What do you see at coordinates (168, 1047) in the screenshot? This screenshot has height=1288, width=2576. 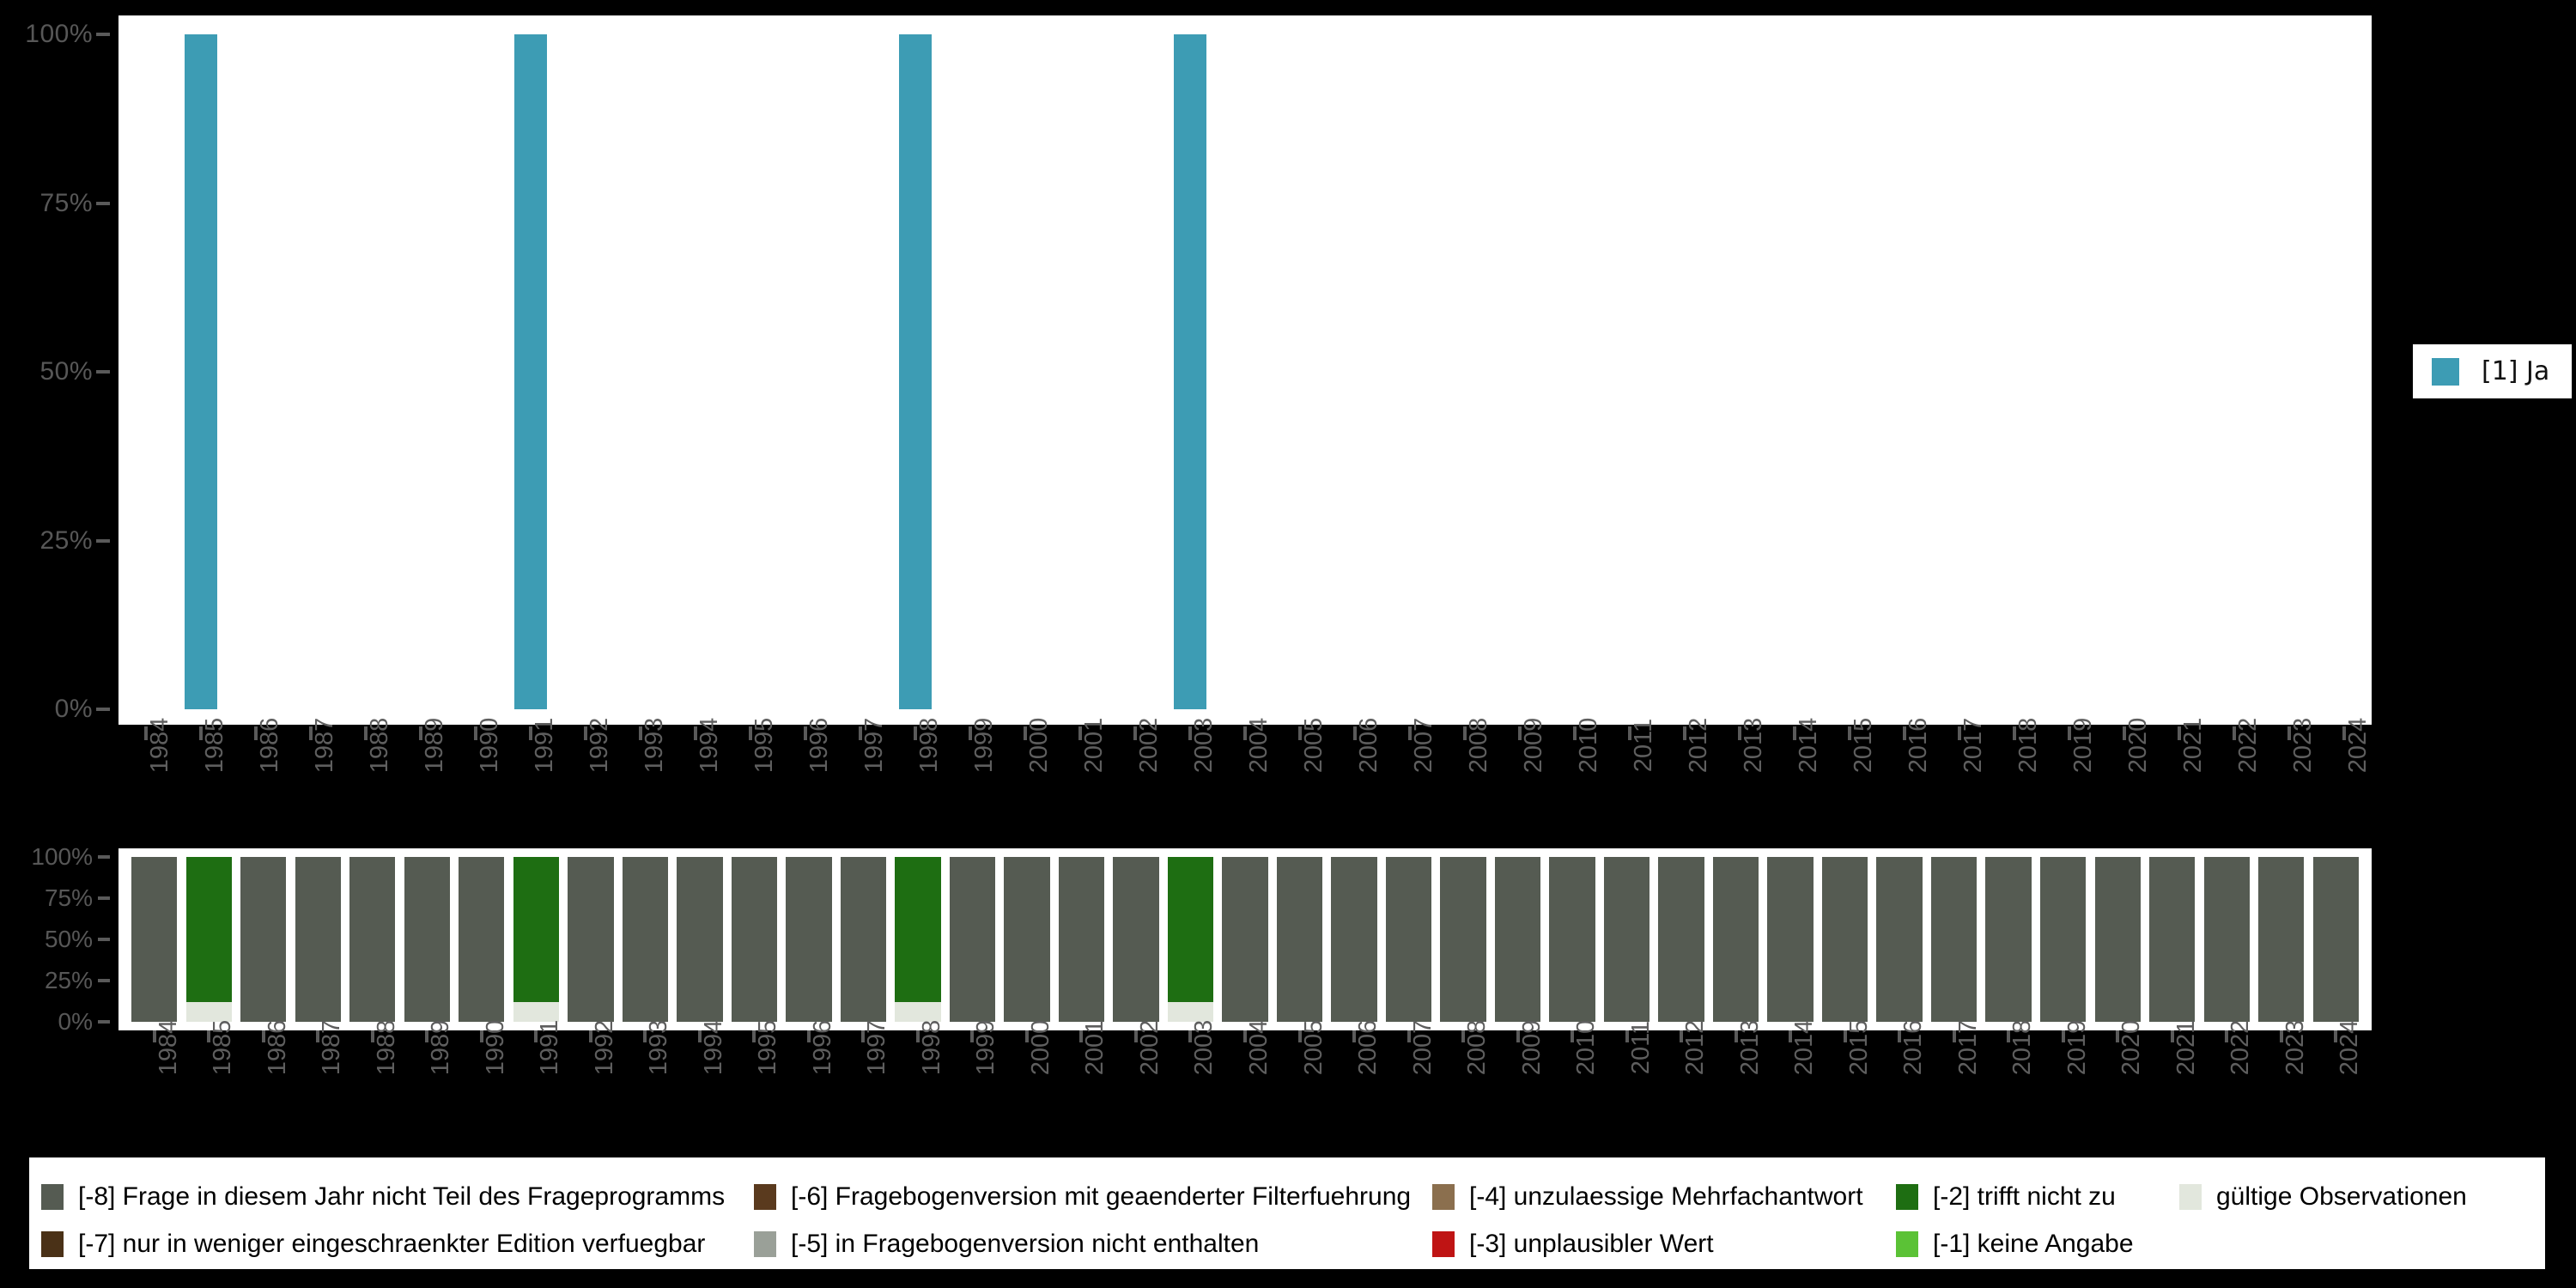 I see `missing-x-tick-label-1984: 1984` at bounding box center [168, 1047].